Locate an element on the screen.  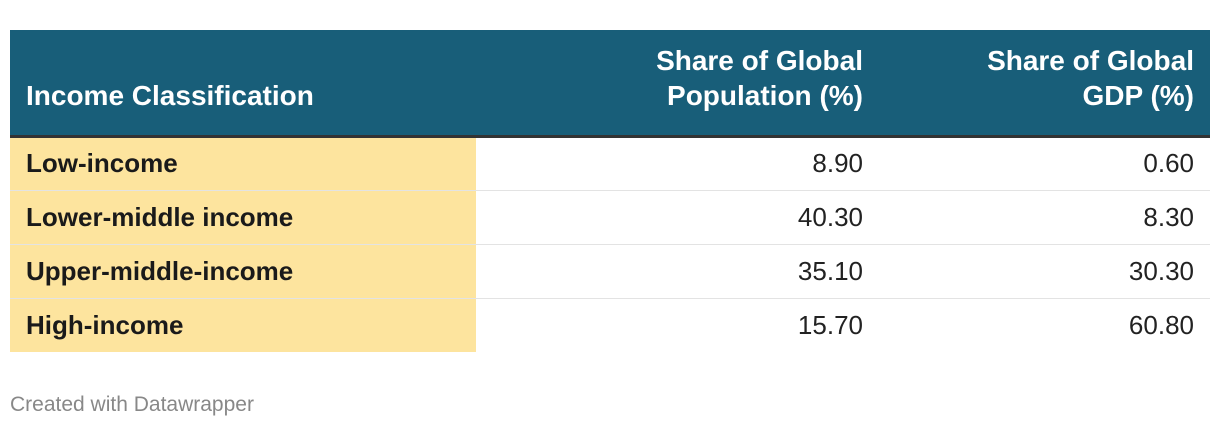
datawrapper-credit: Created with Datawrapper is located at coordinates (132, 404).